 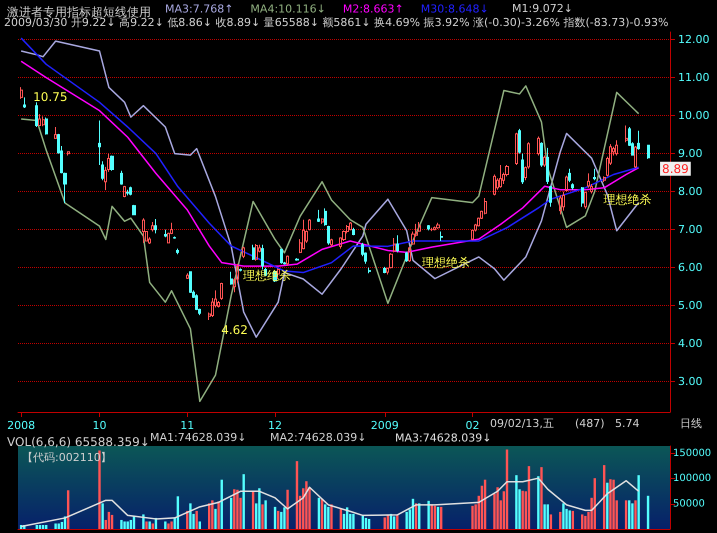 I want to click on y-tick-label: 50000, so click(x=689, y=504).